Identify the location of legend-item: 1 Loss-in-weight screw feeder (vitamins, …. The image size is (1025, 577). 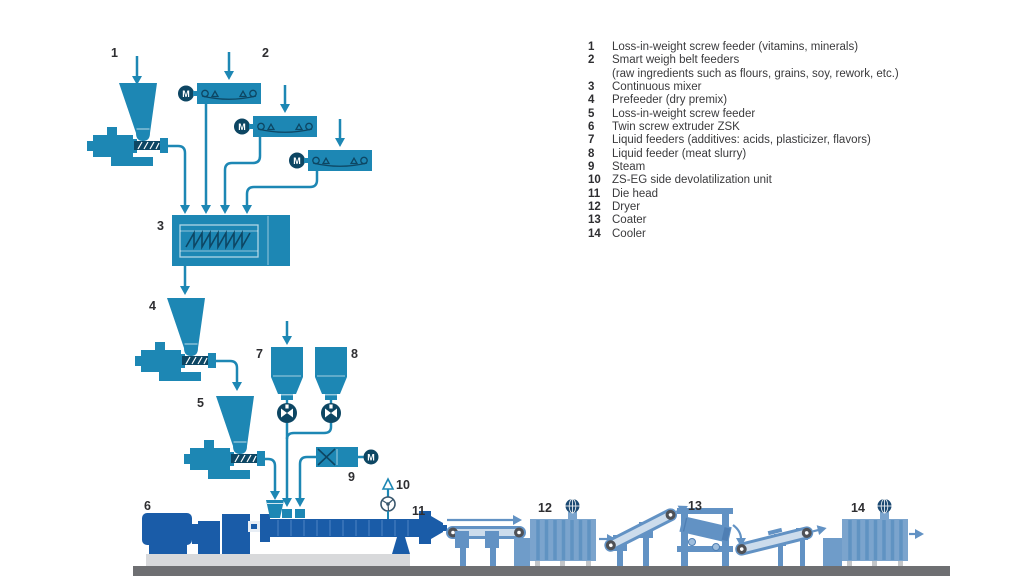
(803, 47).